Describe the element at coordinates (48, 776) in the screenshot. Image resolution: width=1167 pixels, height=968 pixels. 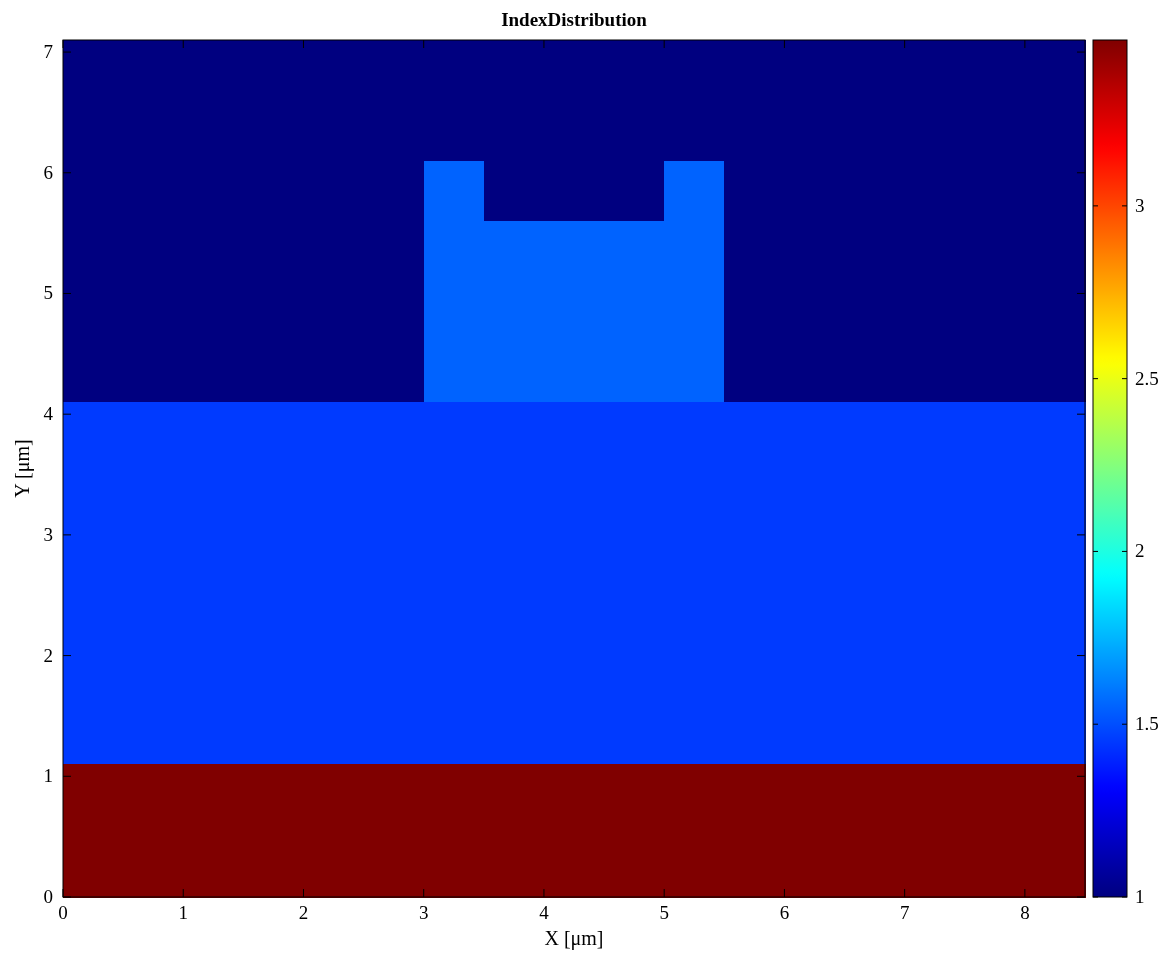
I see `y-tick-label: 1` at that location.